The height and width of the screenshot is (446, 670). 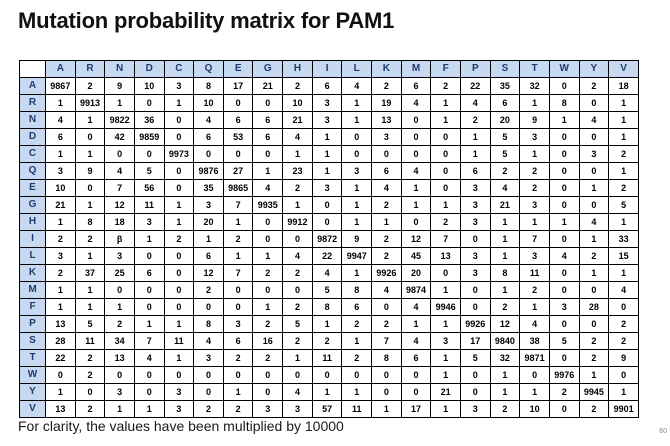 I want to click on matrix-cell: 7, so click(x=445, y=239).